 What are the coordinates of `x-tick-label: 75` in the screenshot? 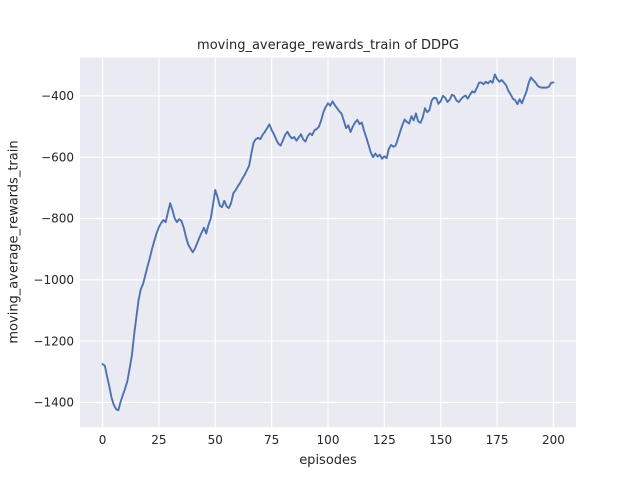 It's located at (271, 440).